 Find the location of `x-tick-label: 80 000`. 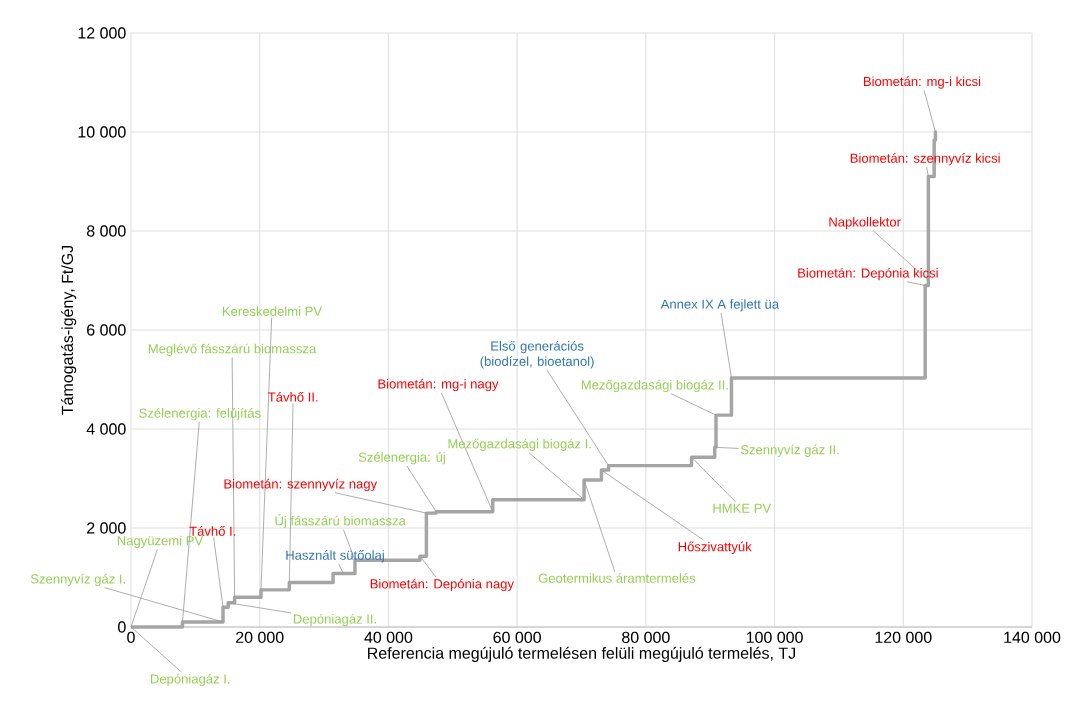

x-tick-label: 80 000 is located at coordinates (646, 637).